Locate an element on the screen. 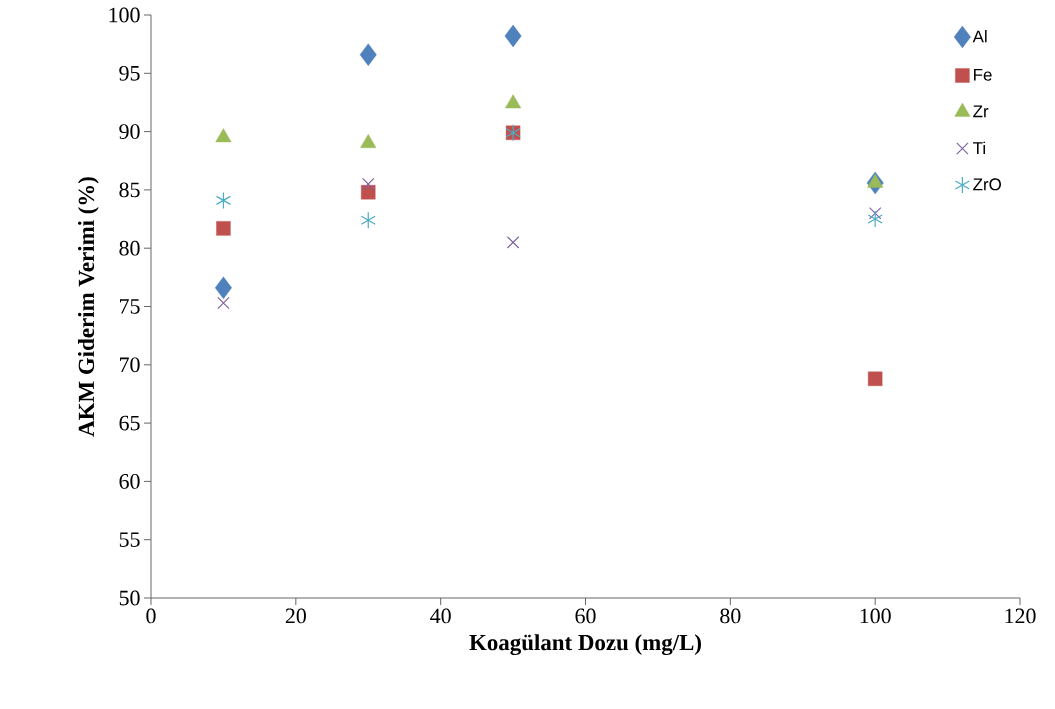 The height and width of the screenshot is (709, 1055). legend-label: Fe is located at coordinates (983, 74).